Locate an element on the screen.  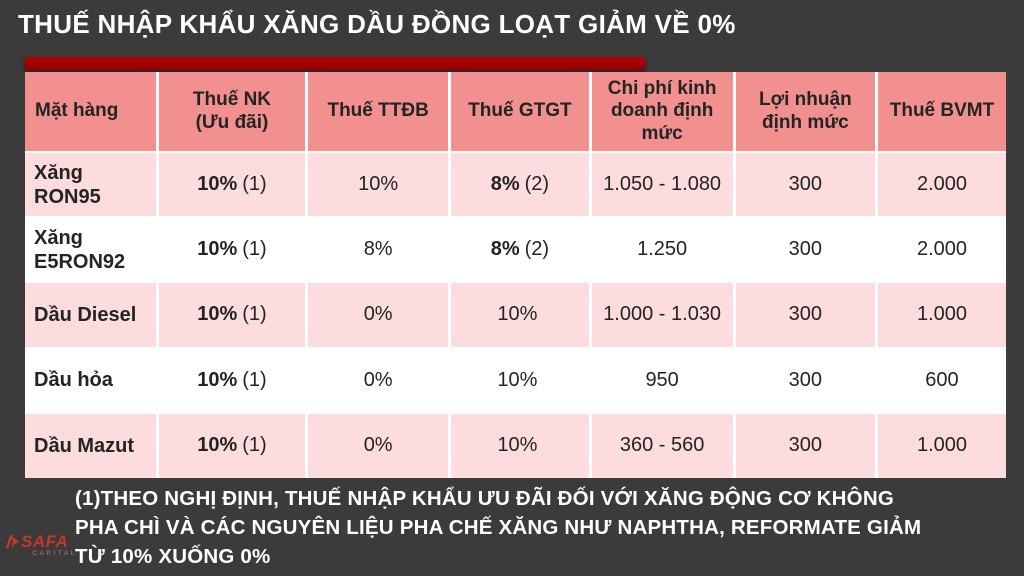
cell-chi-phi: 1.000 - 1.030 is located at coordinates (661, 314).